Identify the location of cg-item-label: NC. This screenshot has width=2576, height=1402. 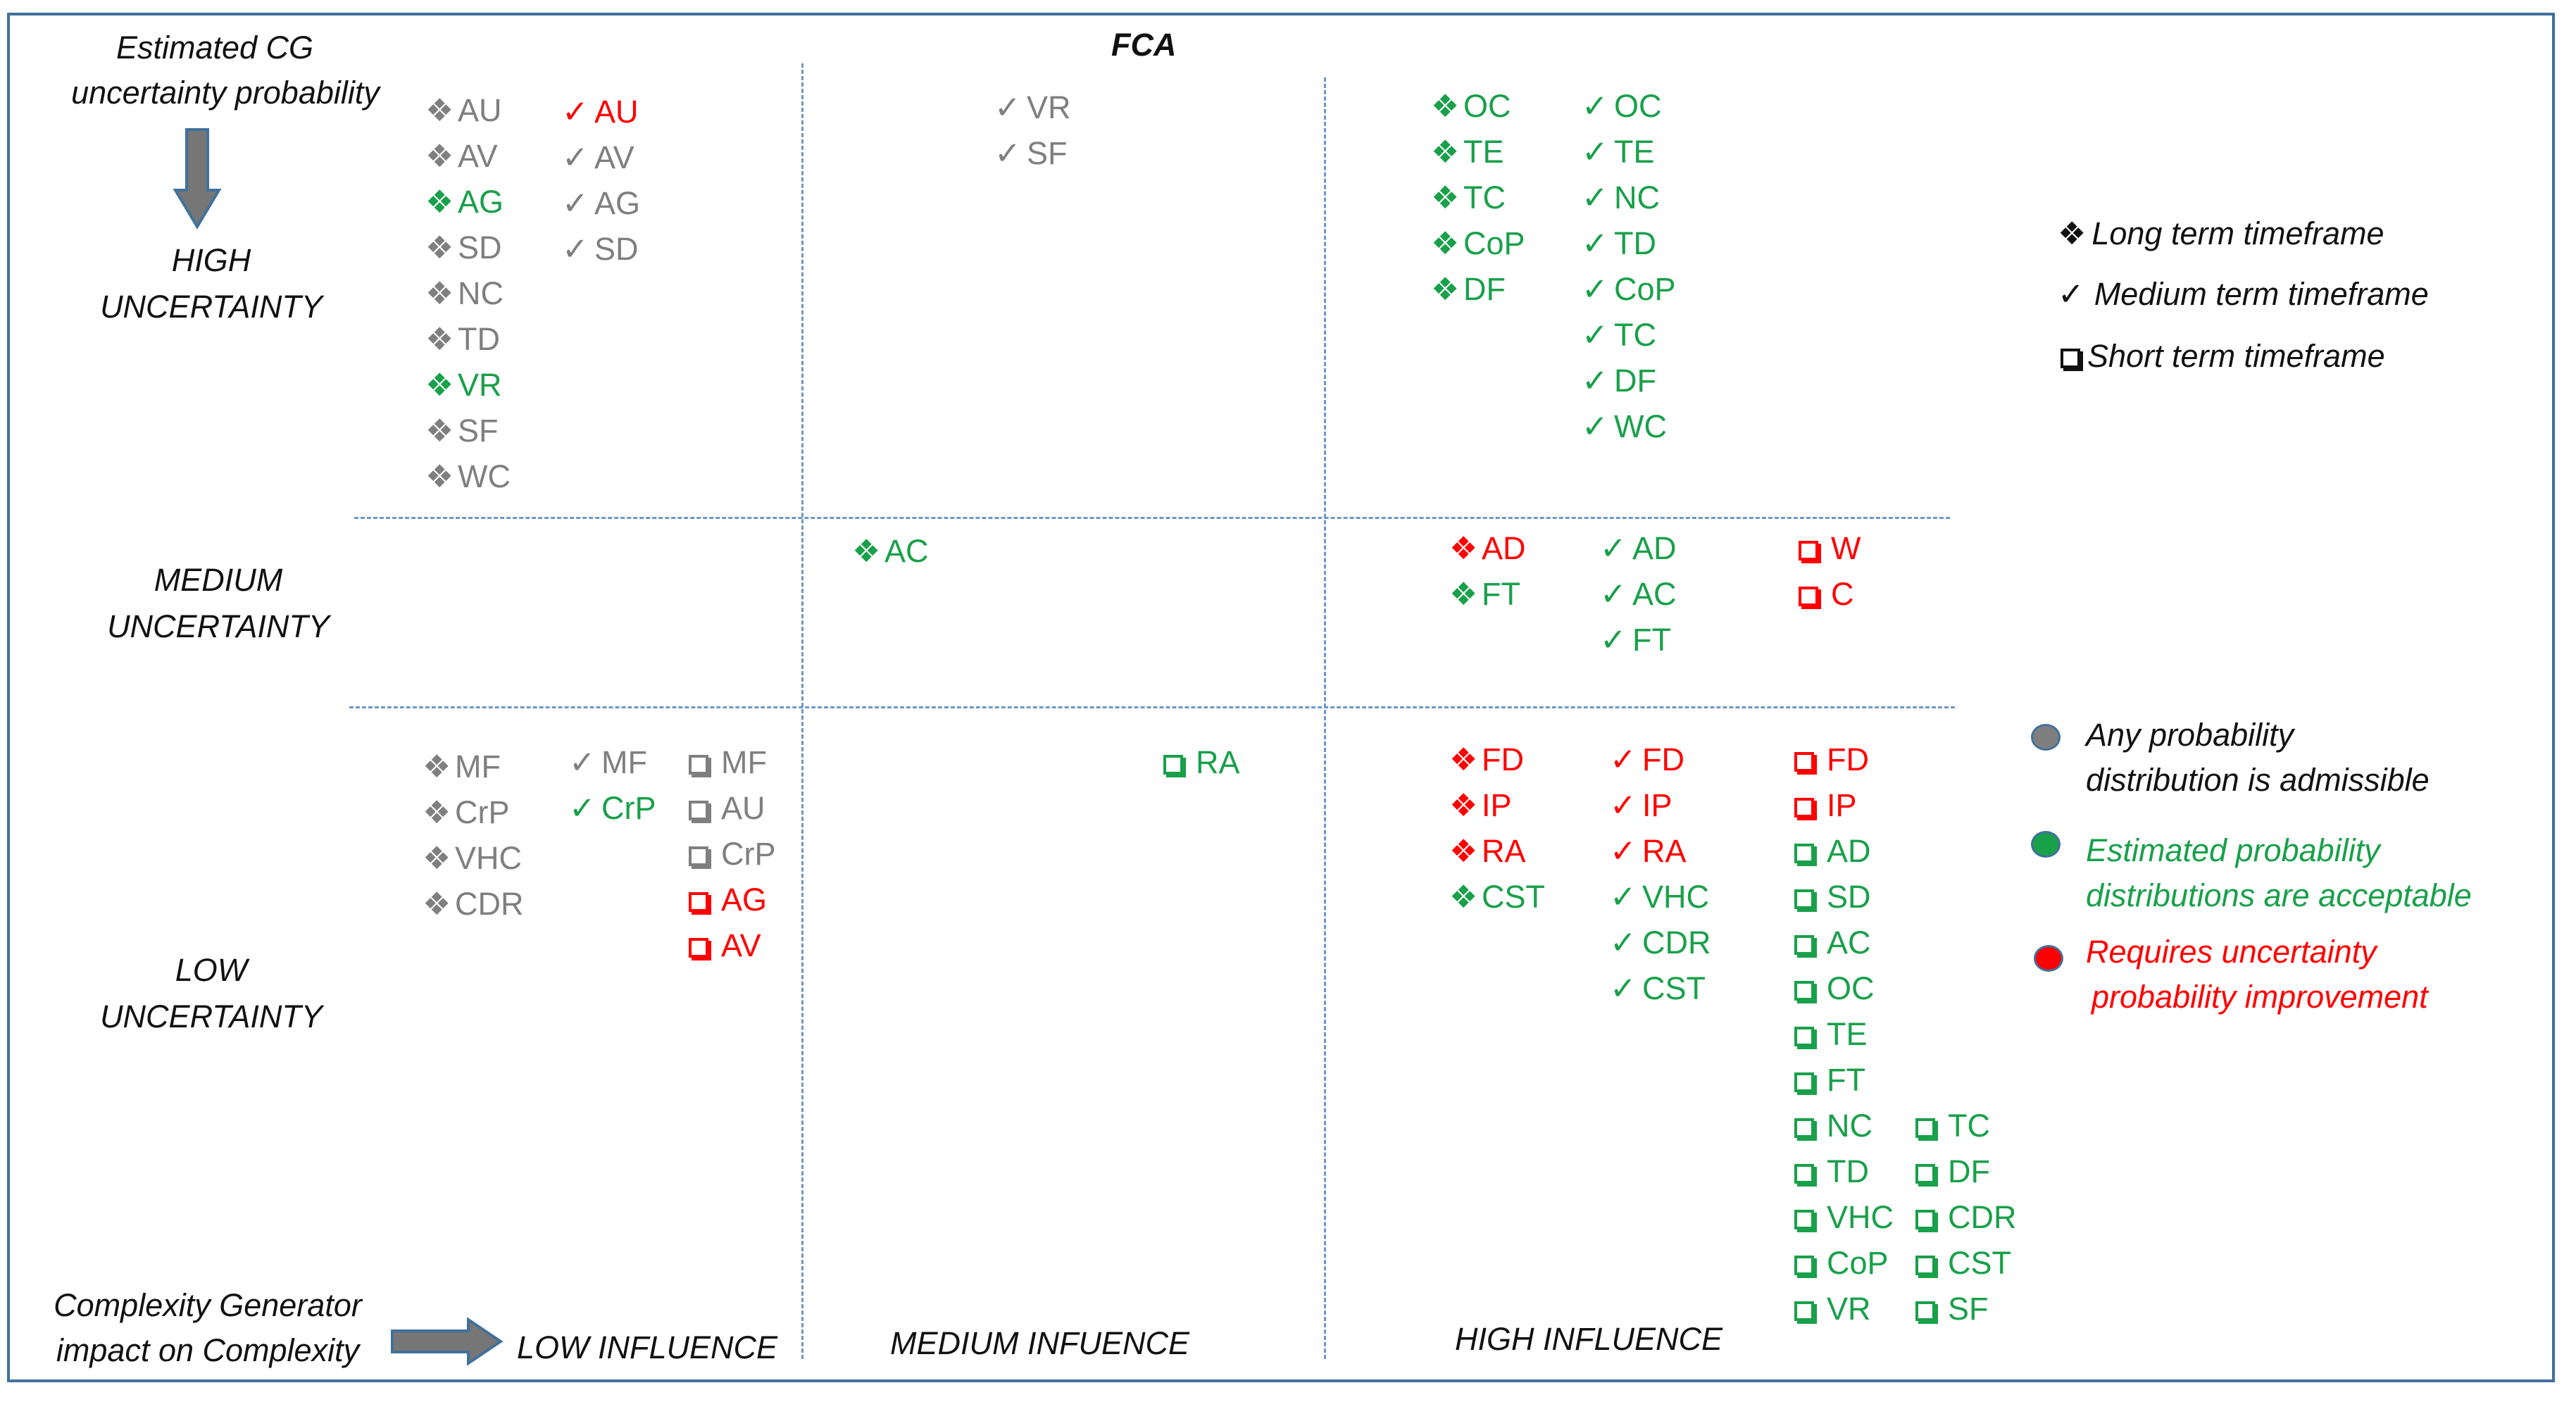
(1849, 1126).